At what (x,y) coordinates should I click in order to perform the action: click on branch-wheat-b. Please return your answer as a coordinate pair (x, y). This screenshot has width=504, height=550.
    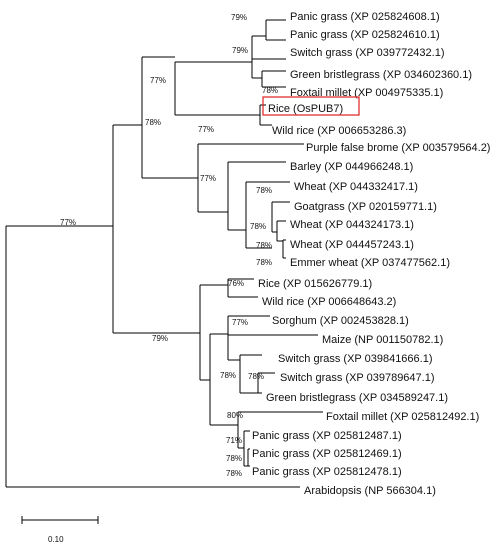
    Looking at the image, I should click on (279, 231).